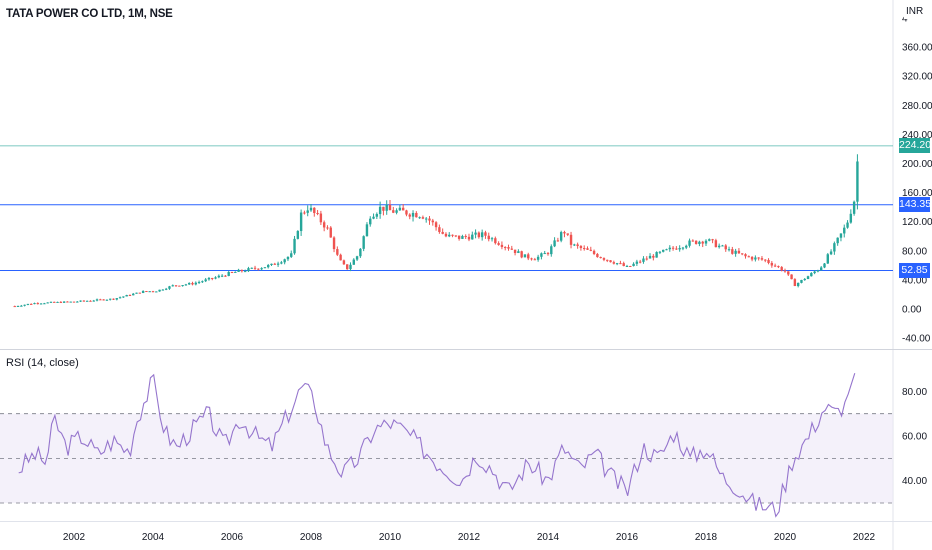  What do you see at coordinates (917, 106) in the screenshot?
I see `price-tick-label: 280.00` at bounding box center [917, 106].